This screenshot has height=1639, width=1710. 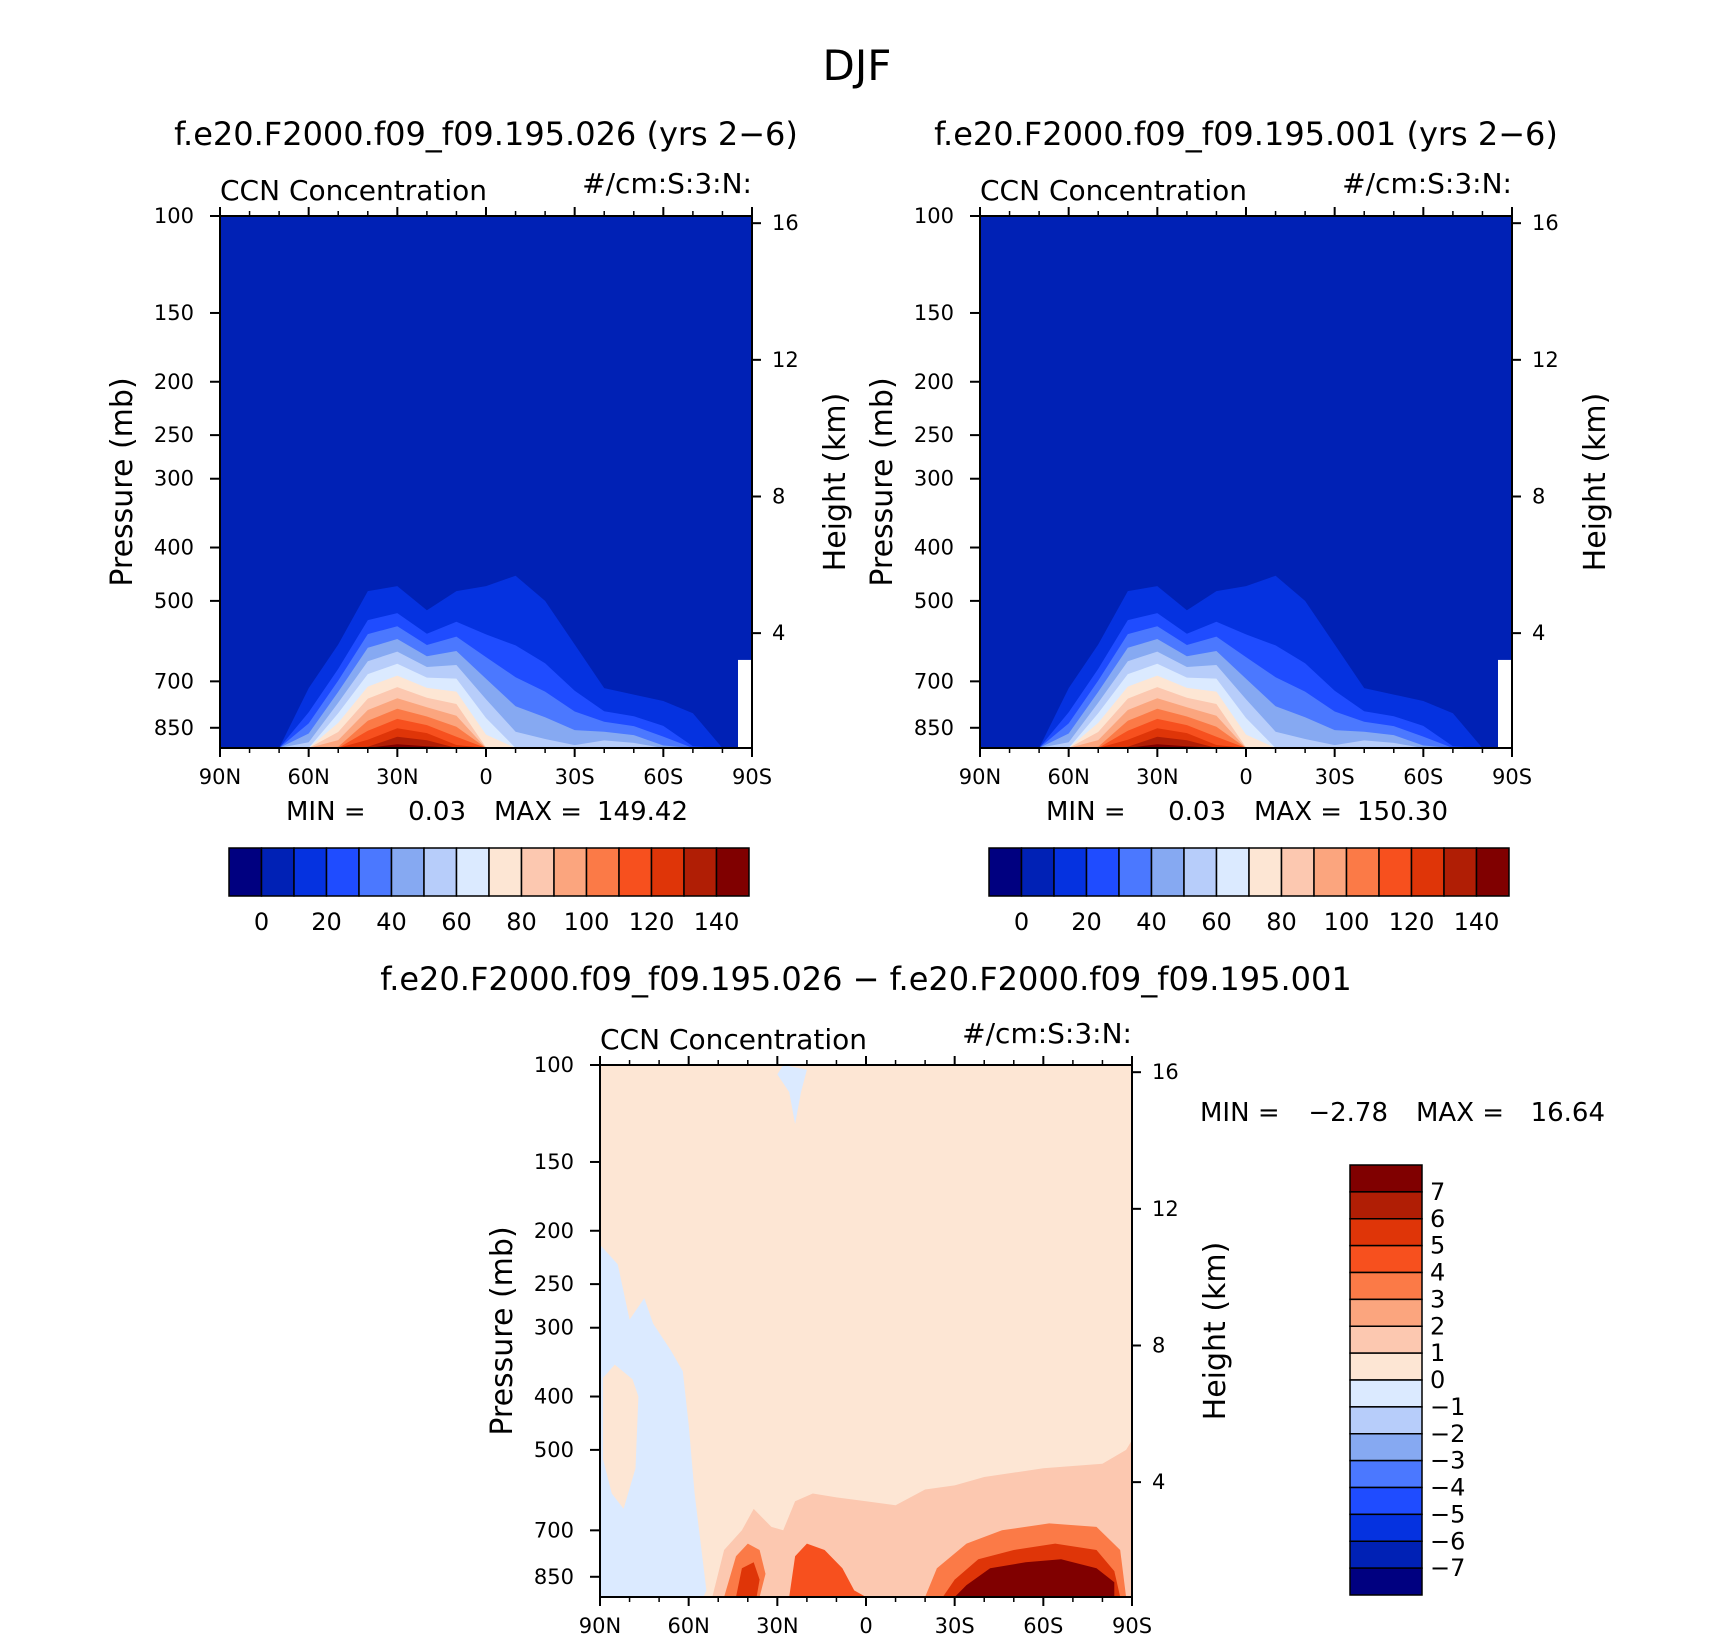 I want to click on y-tick-label: 250, so click(x=174, y=435).